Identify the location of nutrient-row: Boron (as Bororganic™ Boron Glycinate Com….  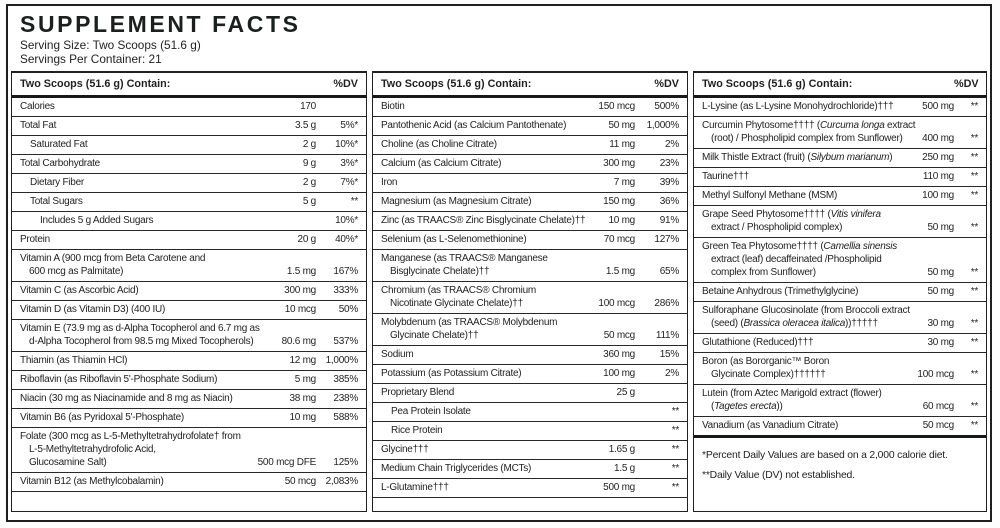
(840, 369).